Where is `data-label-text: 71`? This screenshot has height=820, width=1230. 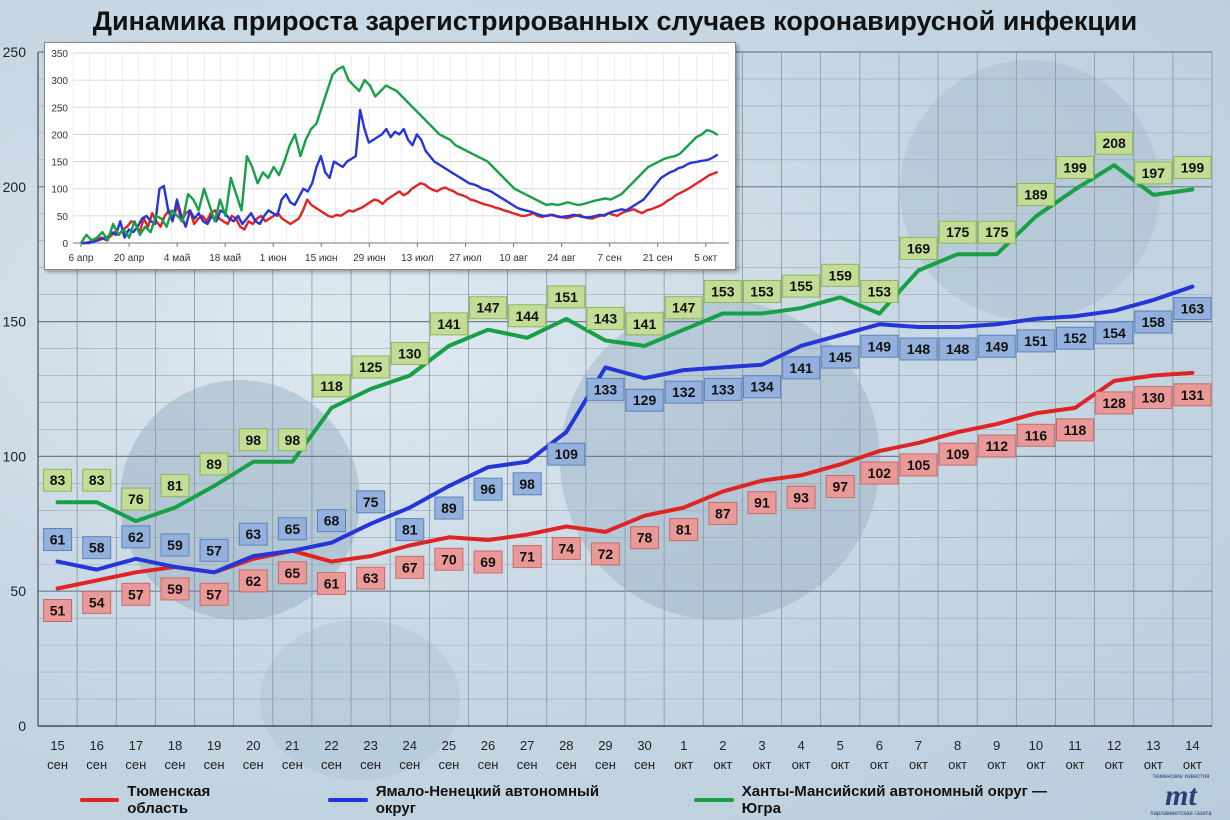
data-label-text: 71 is located at coordinates (527, 557).